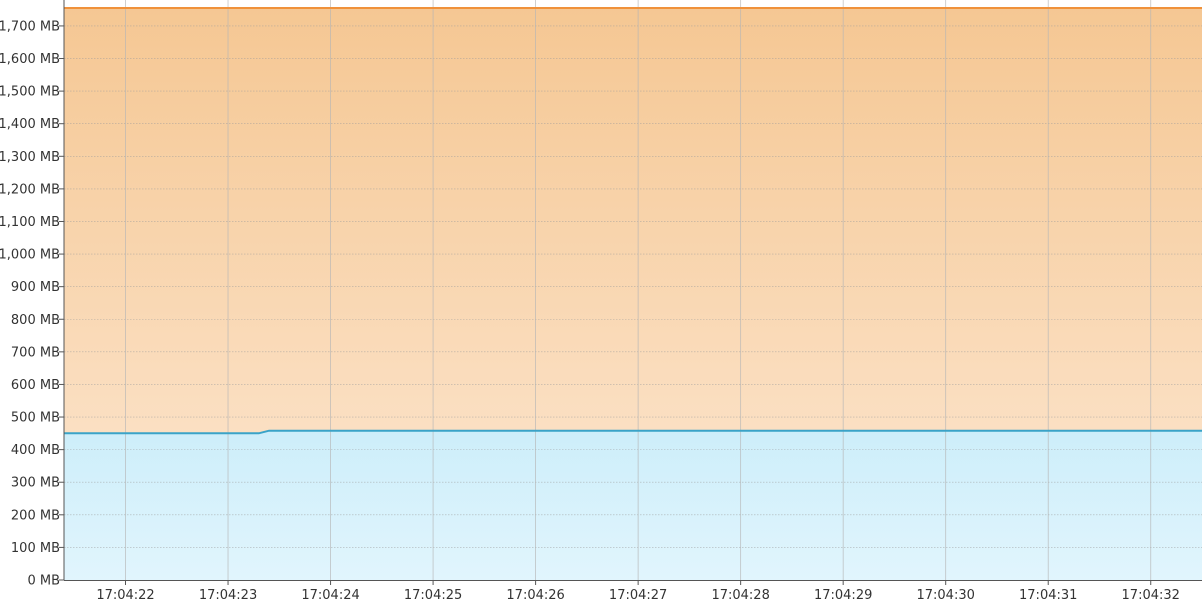 This screenshot has width=1202, height=616. Describe the element at coordinates (35, 287) in the screenshot. I see `y-tick-label: 900 MB` at that location.